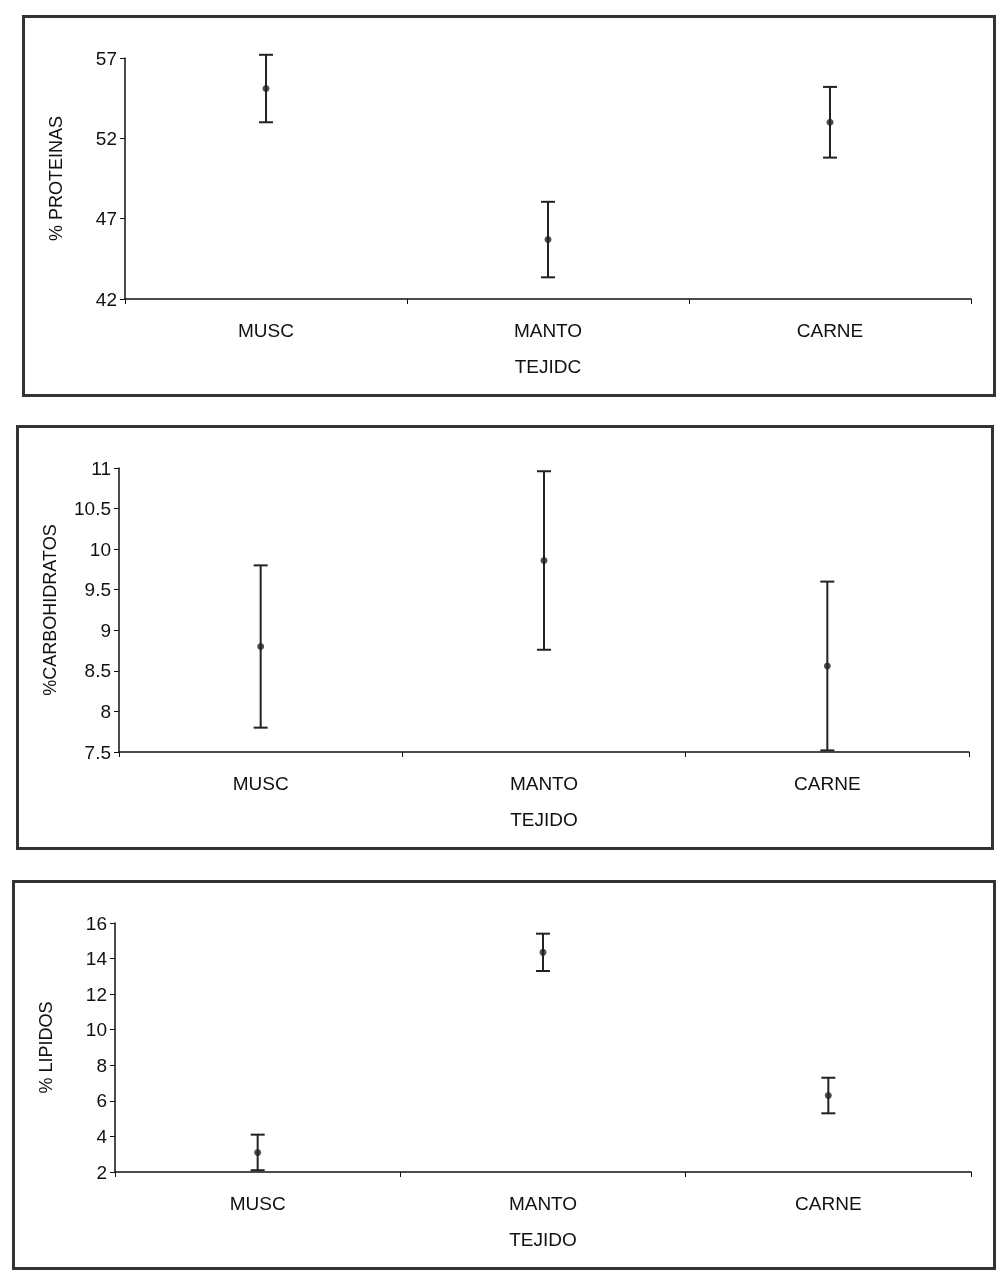  I want to click on y-tick-label: 42, so click(106, 299).